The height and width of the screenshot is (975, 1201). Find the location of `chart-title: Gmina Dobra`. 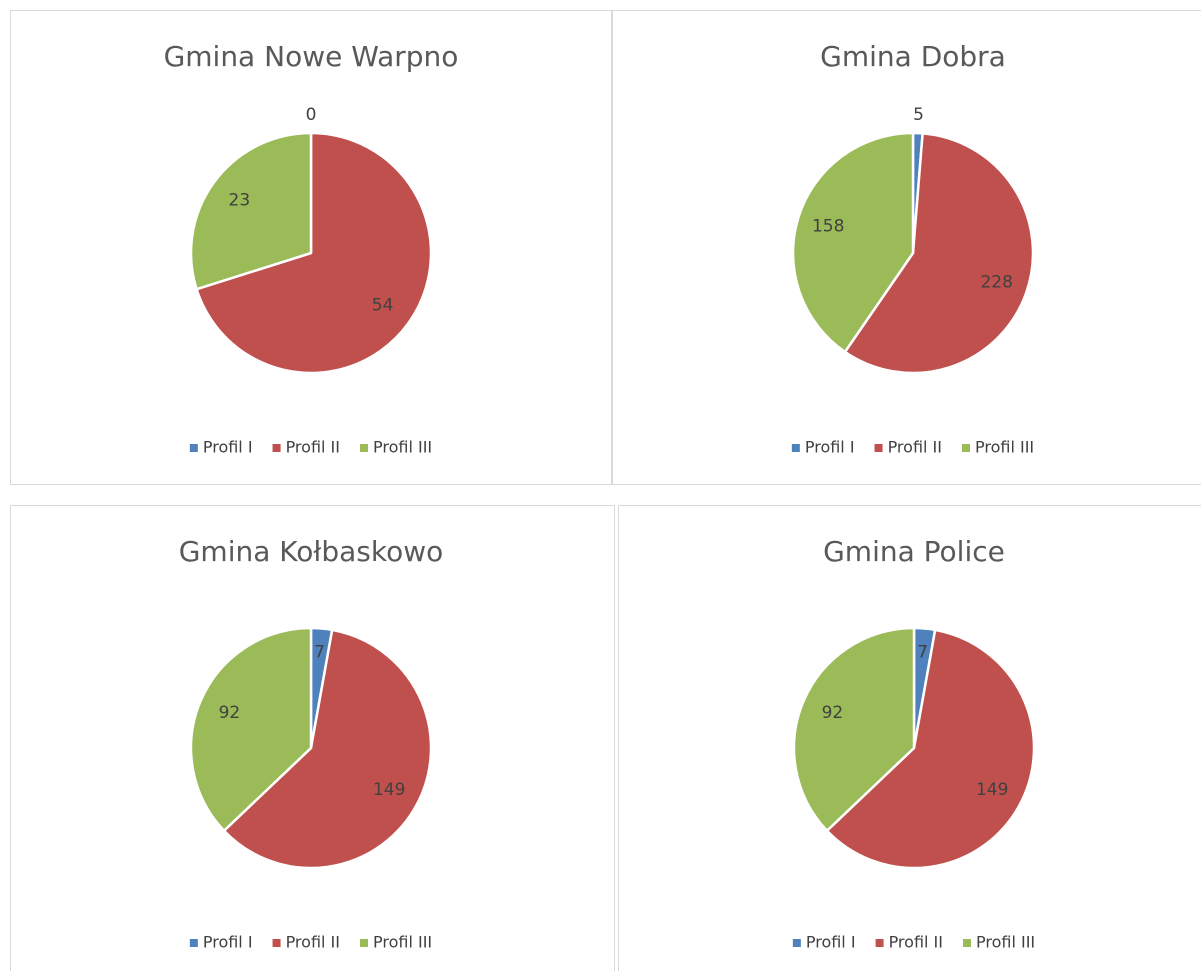

chart-title: Gmina Dobra is located at coordinates (913, 56).